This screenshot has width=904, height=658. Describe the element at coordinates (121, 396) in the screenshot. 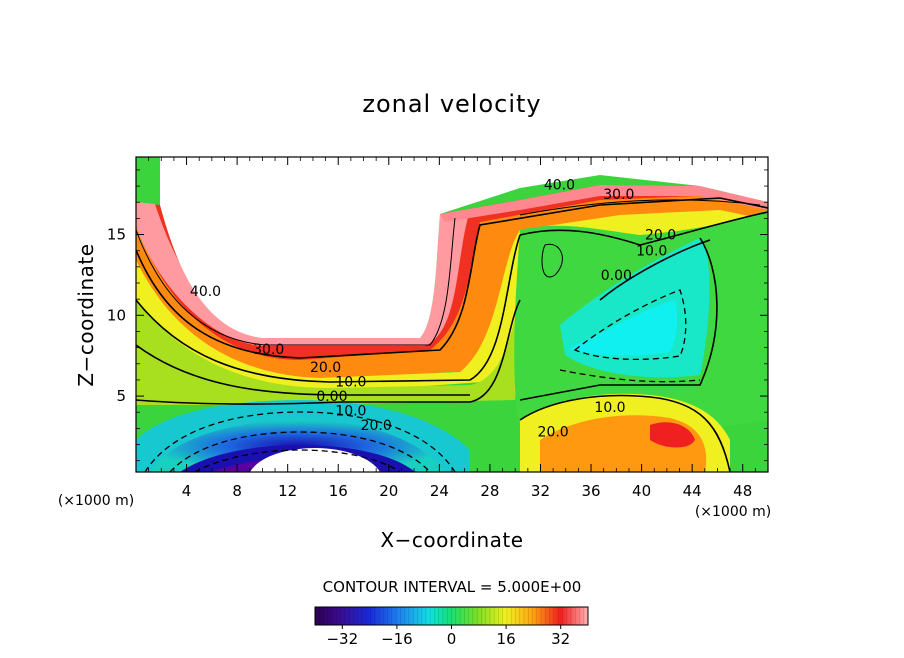

I see `y-tick-label: 5` at that location.